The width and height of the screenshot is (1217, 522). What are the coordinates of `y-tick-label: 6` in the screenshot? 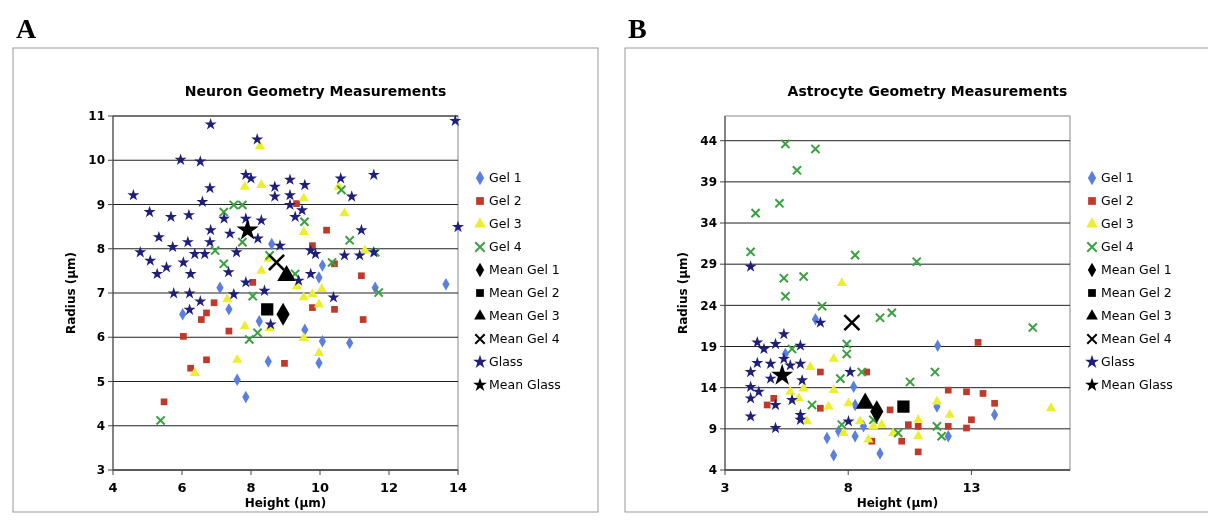 It's located at (100, 337).